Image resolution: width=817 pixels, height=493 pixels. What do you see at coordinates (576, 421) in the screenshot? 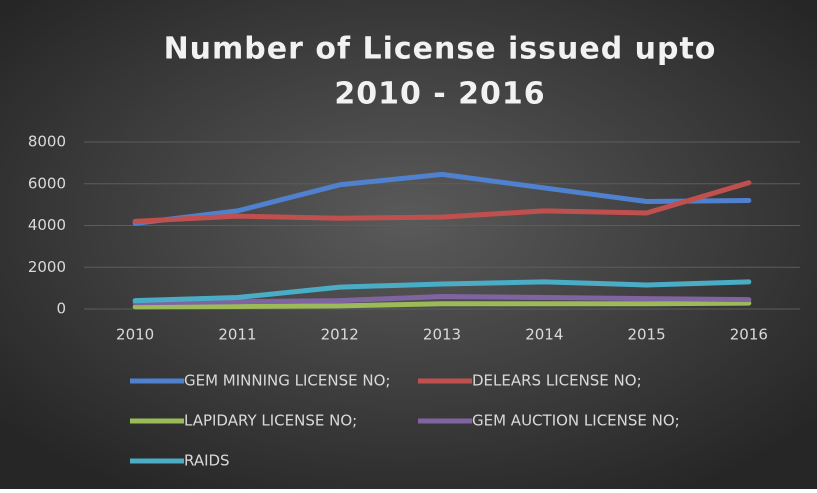
I see `legend-label: GEM AUCTION LICENSE NO;` at bounding box center [576, 421].